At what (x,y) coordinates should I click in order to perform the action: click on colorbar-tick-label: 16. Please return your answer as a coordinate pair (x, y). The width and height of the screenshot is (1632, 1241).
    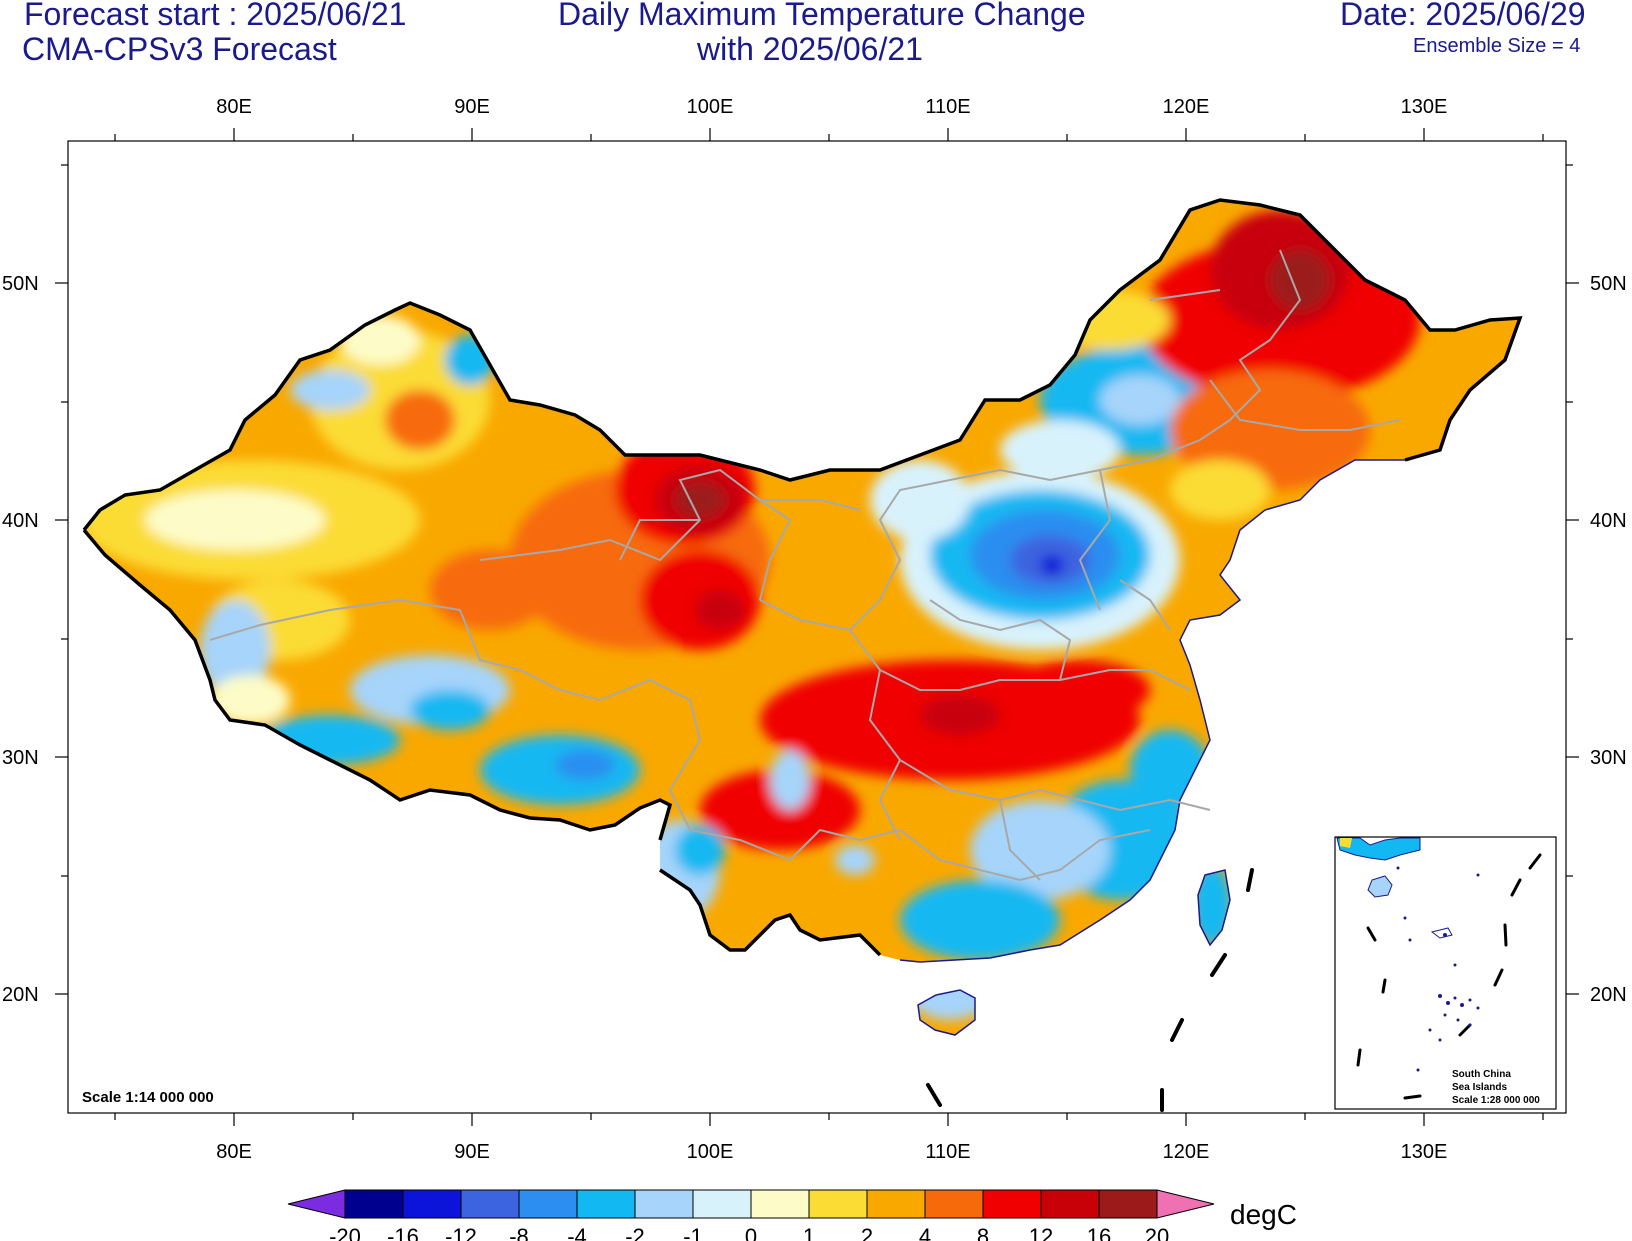
    Looking at the image, I should click on (1099, 1232).